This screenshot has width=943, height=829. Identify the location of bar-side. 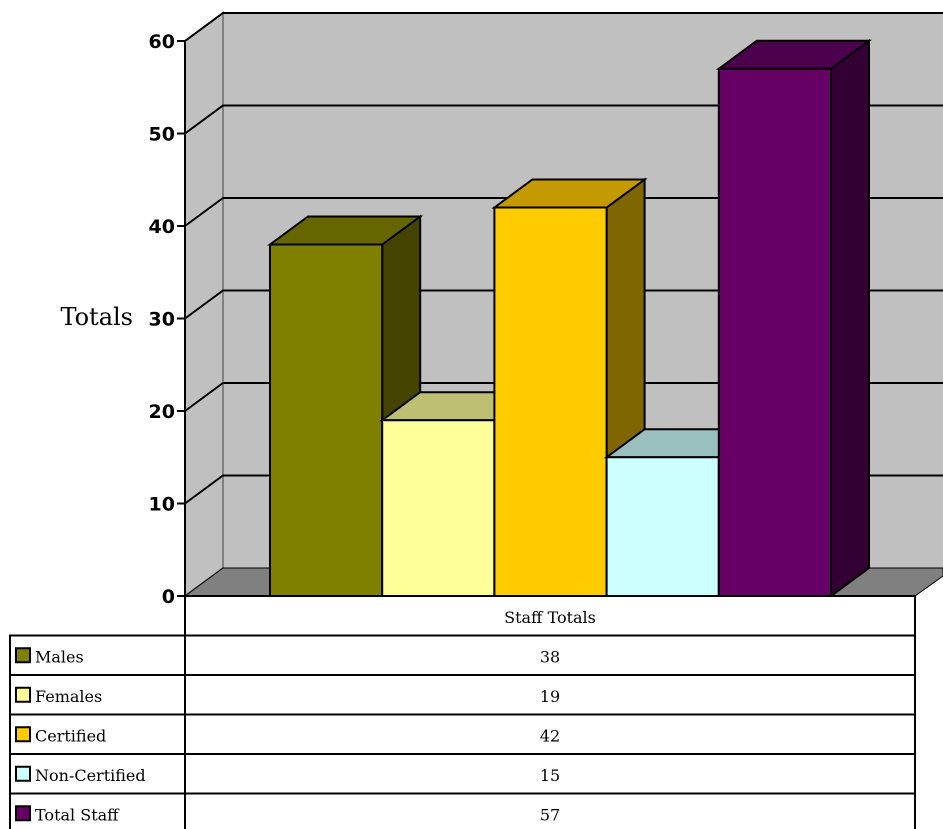
(850, 318).